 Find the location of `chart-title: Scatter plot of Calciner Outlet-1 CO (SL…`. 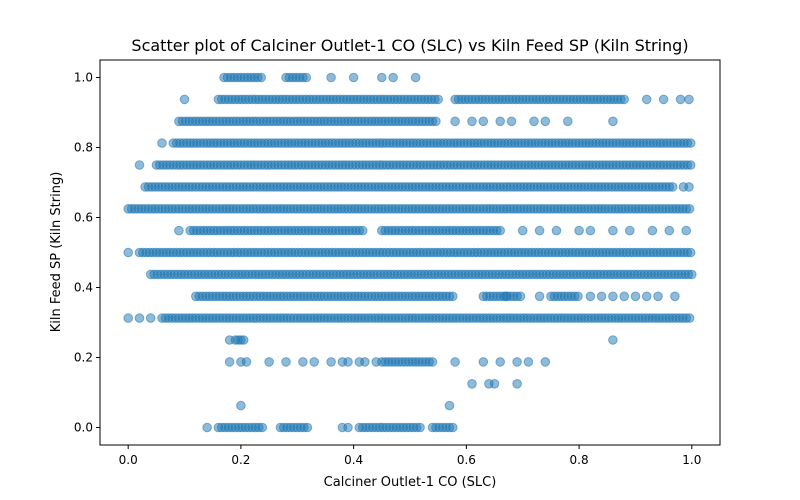

chart-title: Scatter plot of Calciner Outlet-1 CO (SL… is located at coordinates (409, 45).